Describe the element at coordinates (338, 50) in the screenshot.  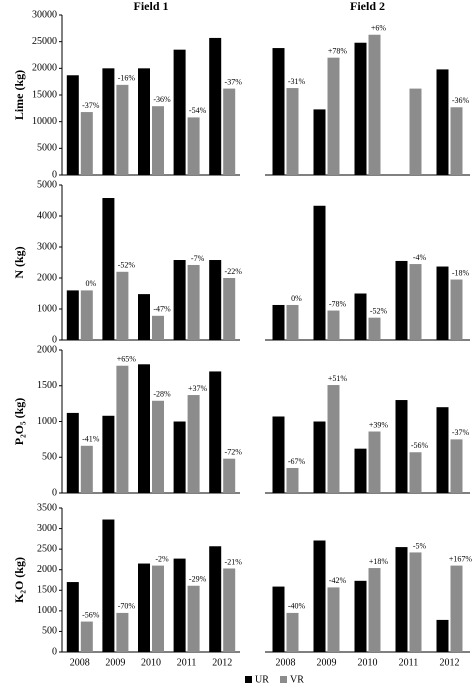
I see `bar-annotation: +78%` at that location.